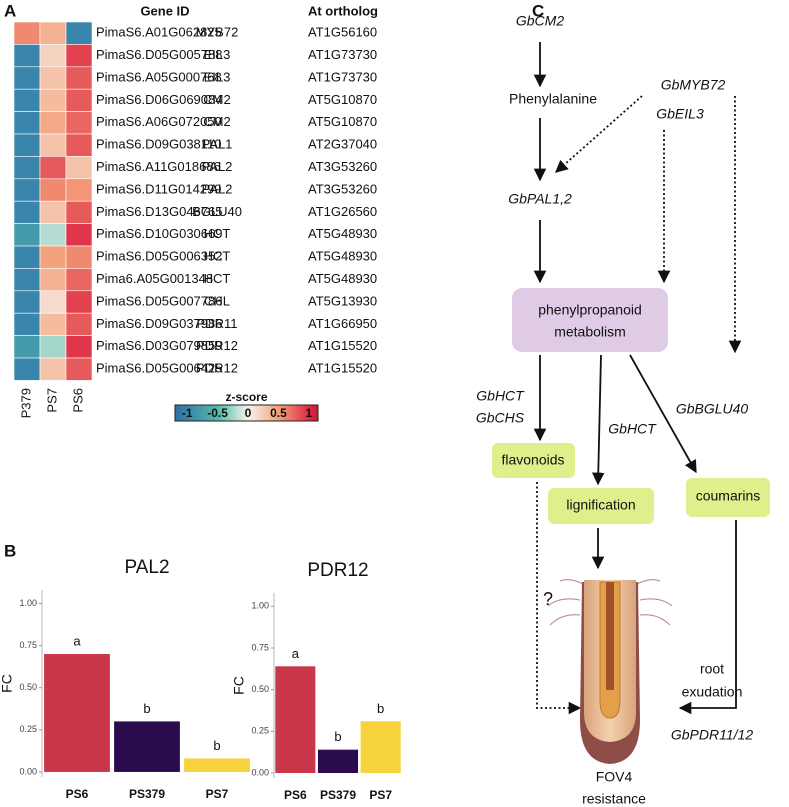 The height and width of the screenshot is (807, 789). Describe the element at coordinates (164, 10) in the screenshot. I see `column-header: Gene ID` at that location.